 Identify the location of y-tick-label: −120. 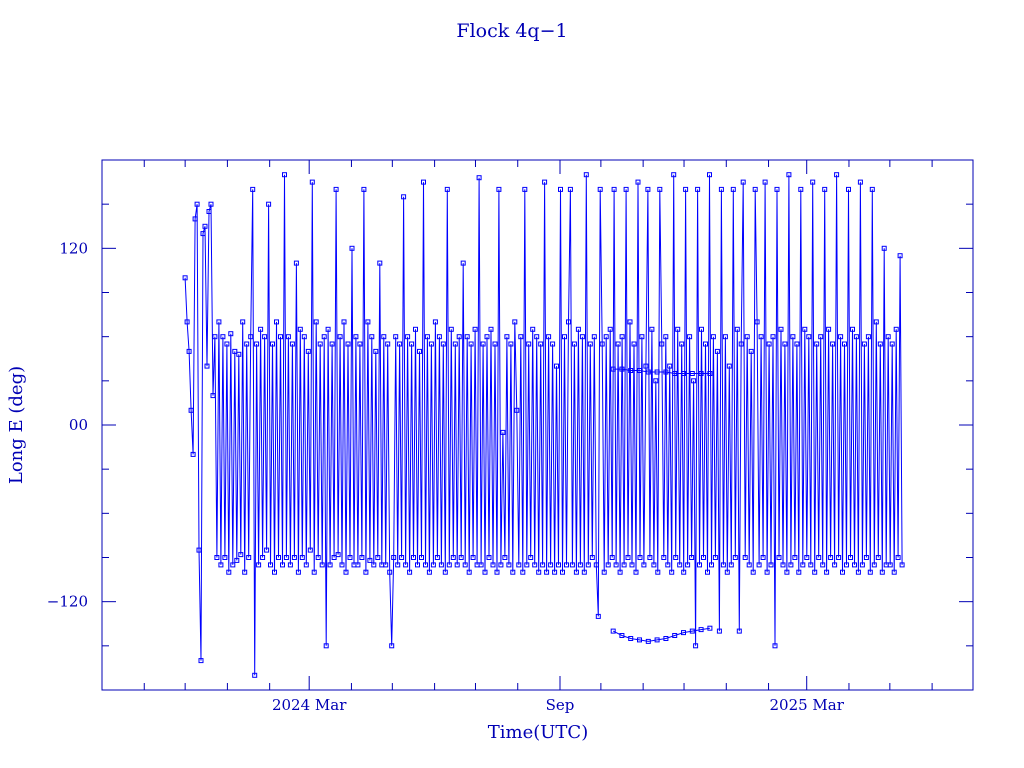
(67, 602).